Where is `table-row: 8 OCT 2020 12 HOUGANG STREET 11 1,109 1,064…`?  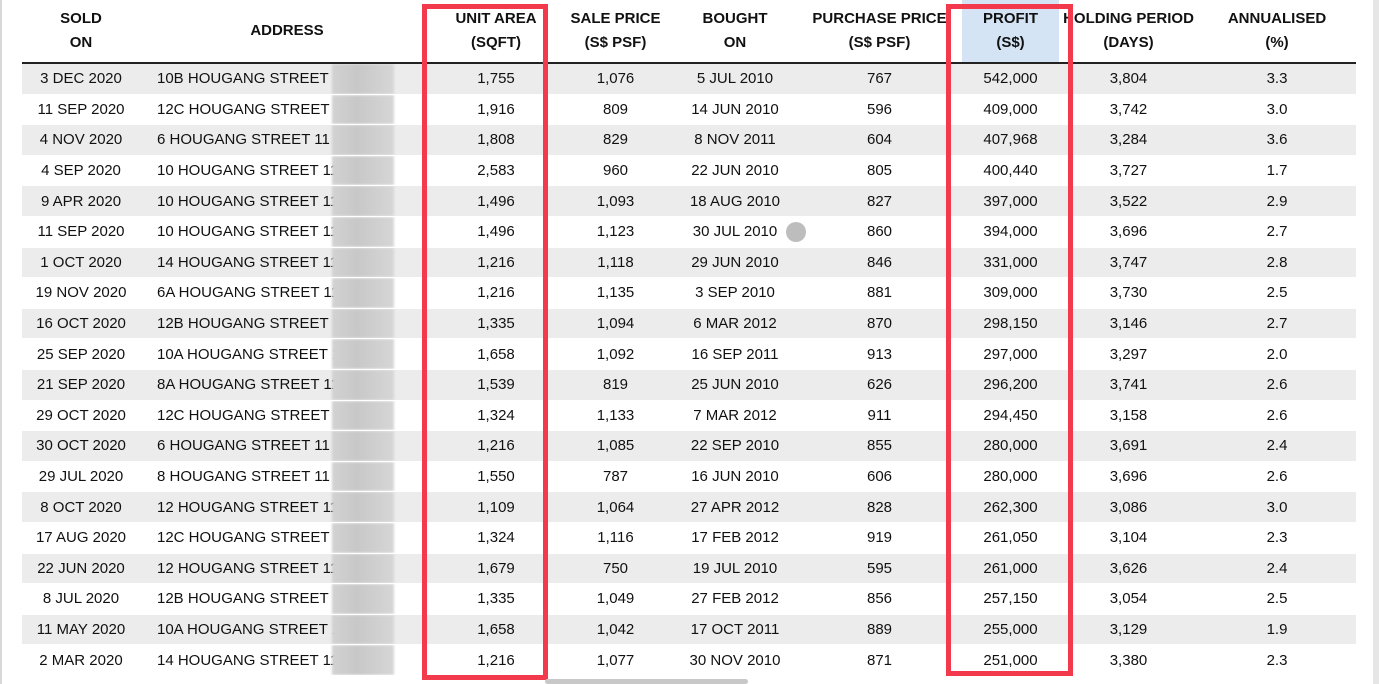
table-row: 8 OCT 2020 12 HOUGANG STREET 11 1,109 1,064… is located at coordinates (689, 507).